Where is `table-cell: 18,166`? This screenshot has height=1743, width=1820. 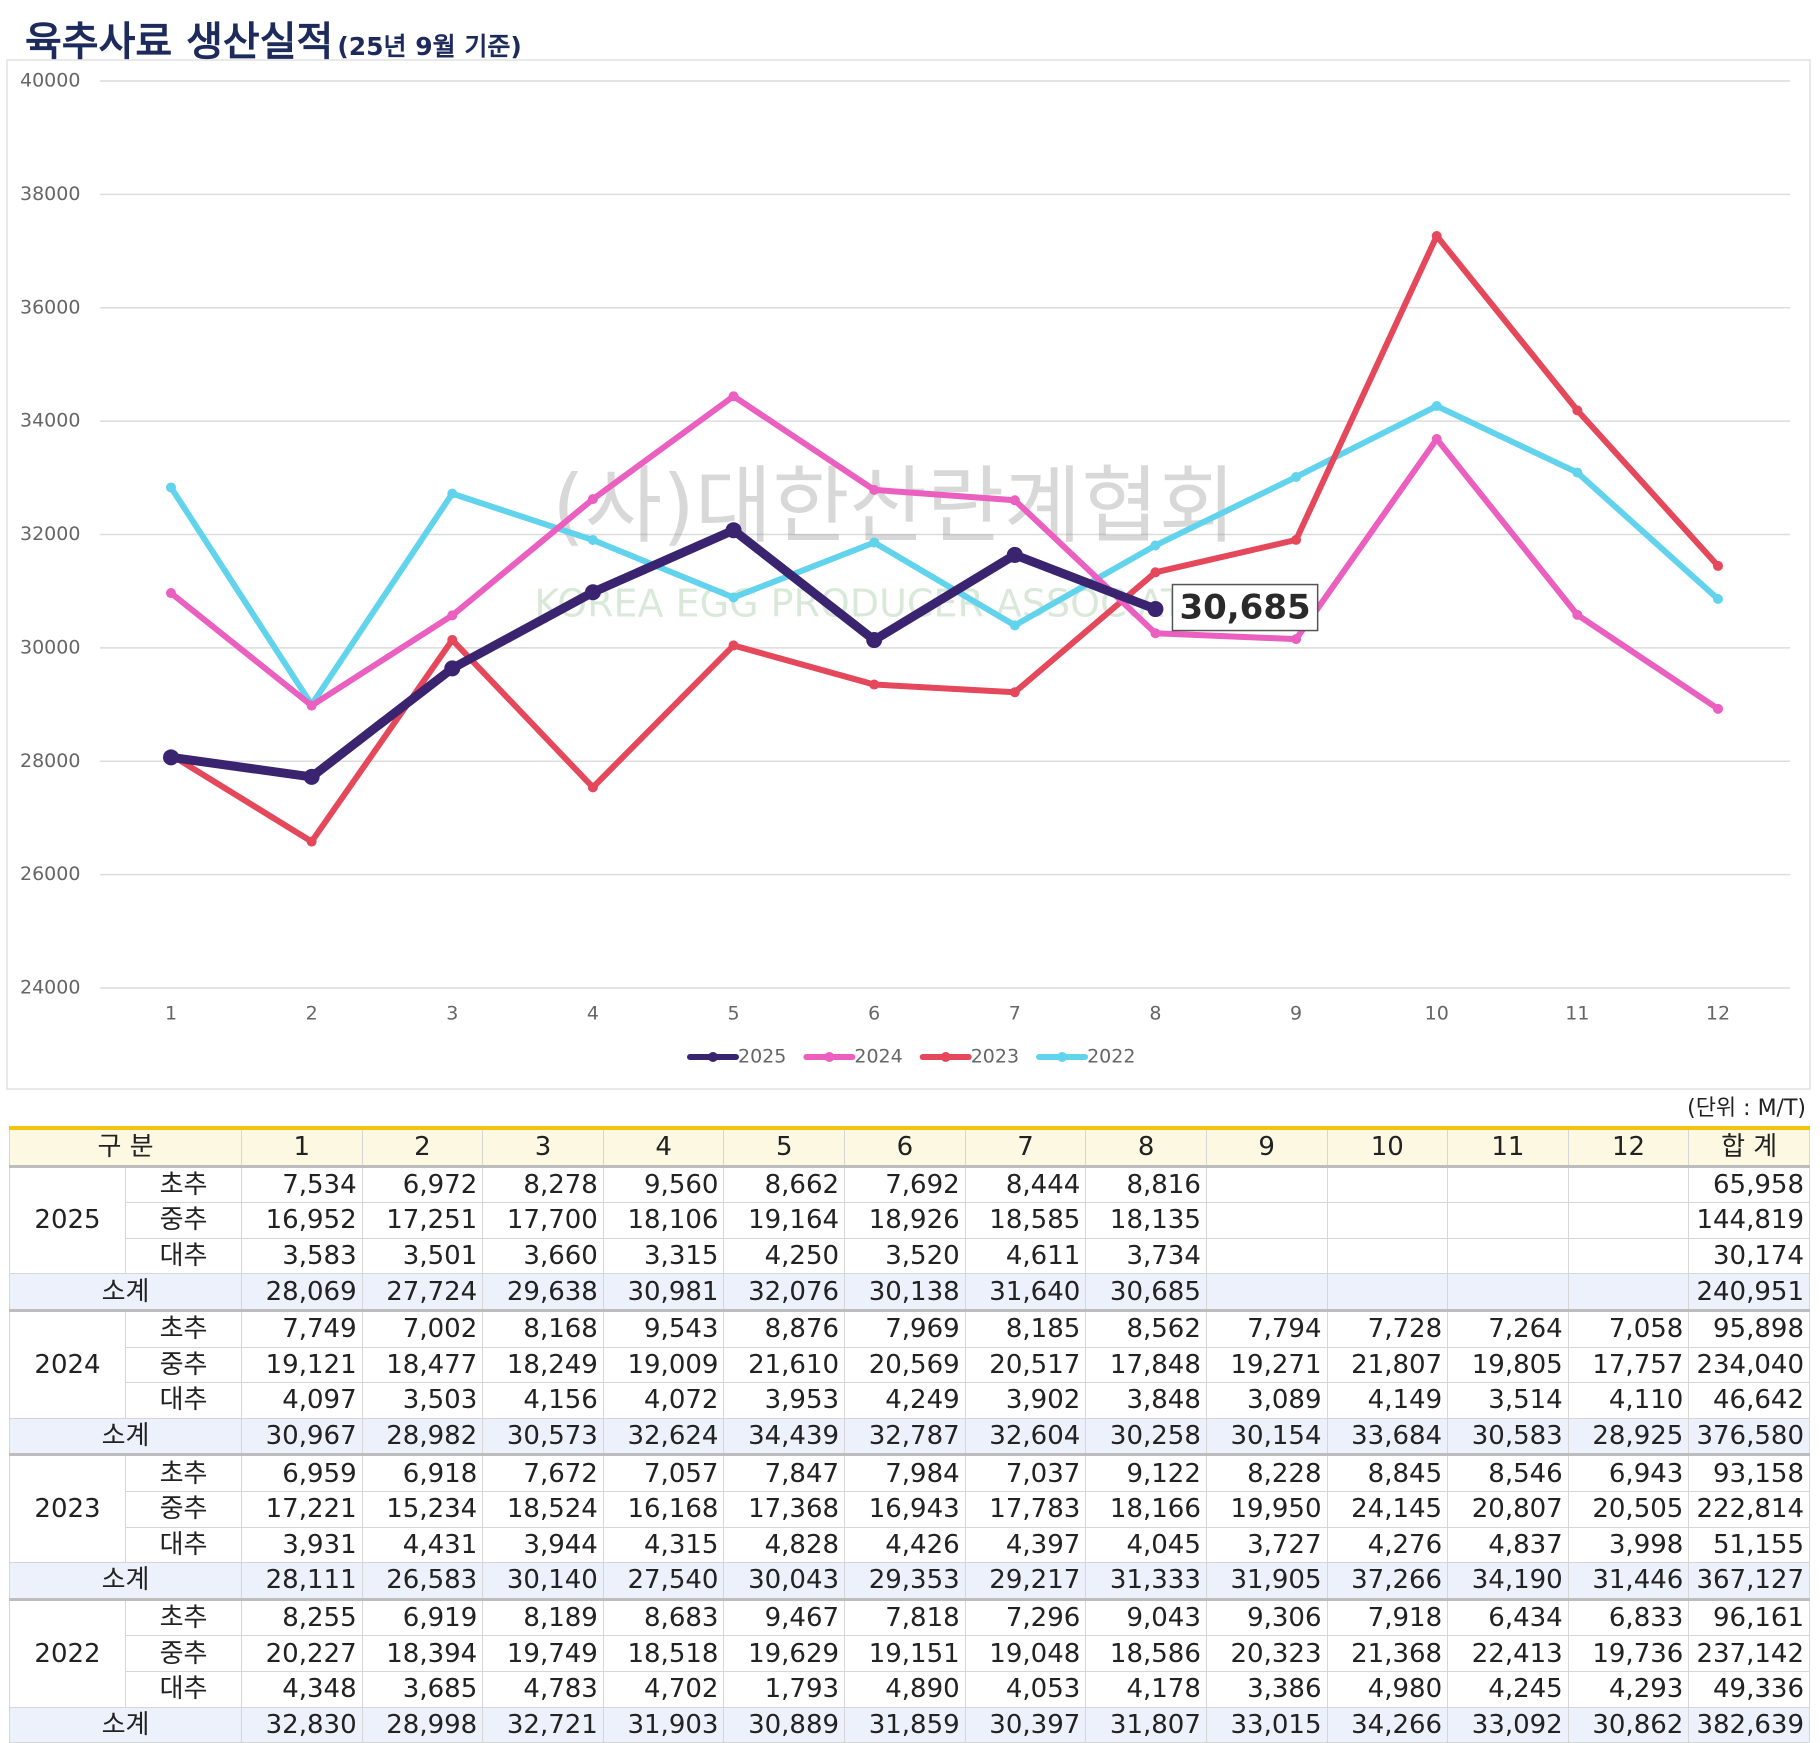 table-cell: 18,166 is located at coordinates (1146, 1509).